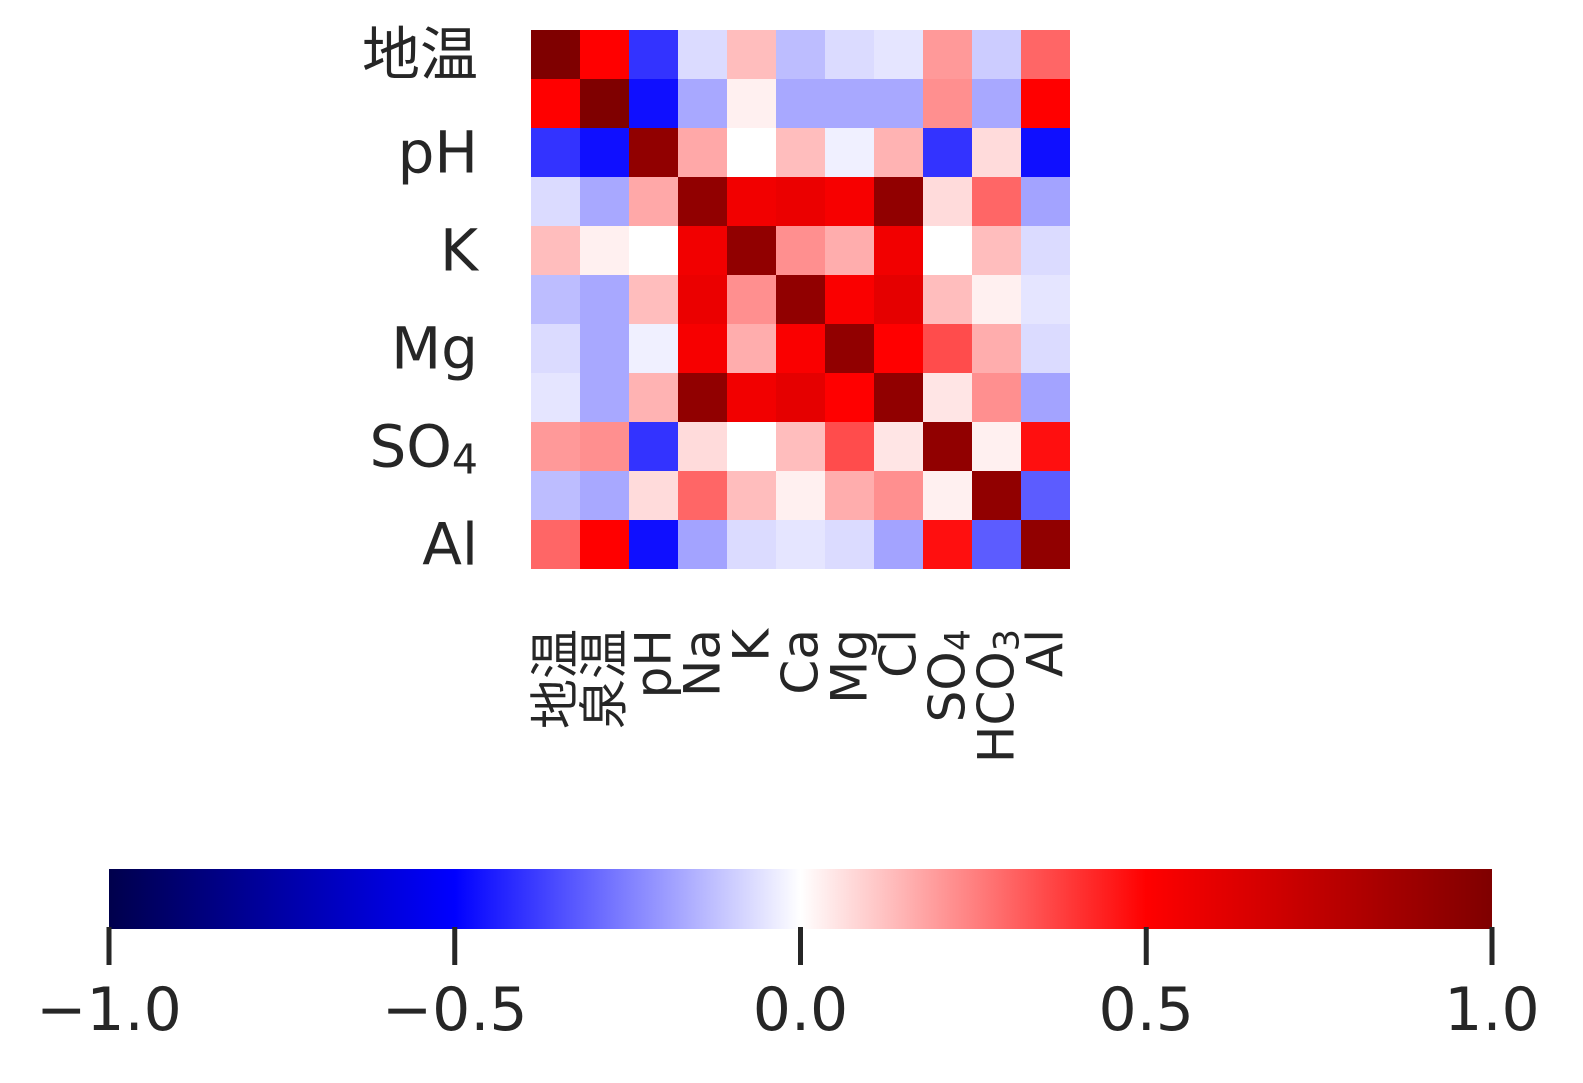 This screenshot has width=1583, height=1083. I want to click on x-tick-label: HCO3, so click(998, 696).